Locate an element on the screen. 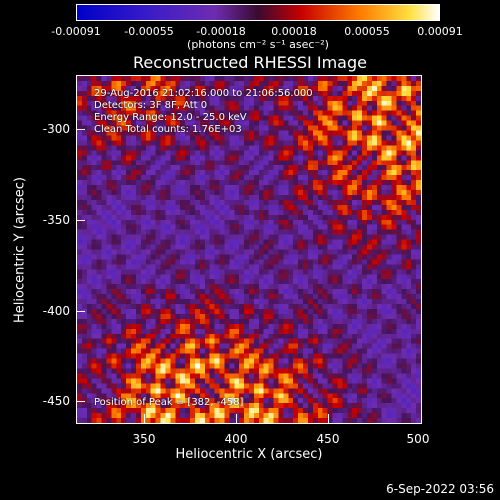 The image size is (500, 500). y-tick-label: -400 is located at coordinates (56, 311).